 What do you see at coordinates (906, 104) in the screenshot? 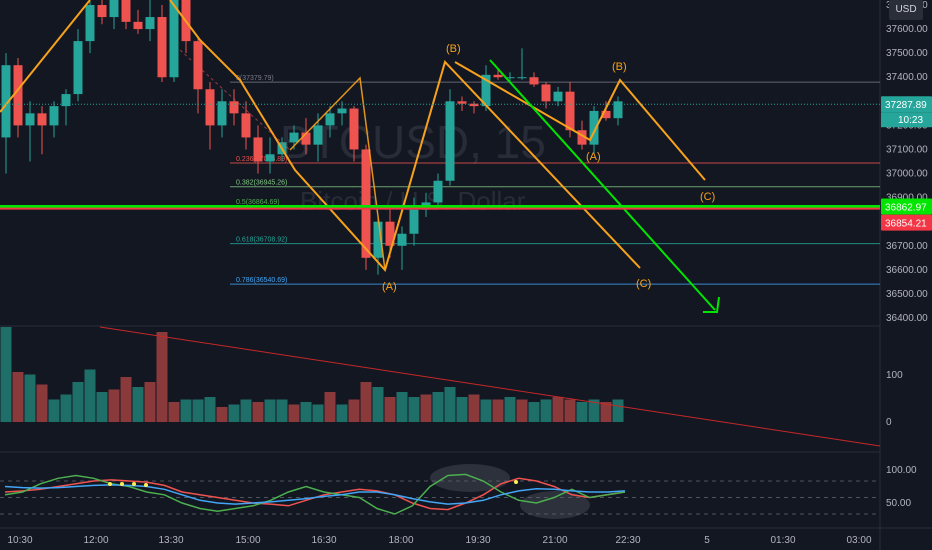
I see `last-price-tag` at bounding box center [906, 104].